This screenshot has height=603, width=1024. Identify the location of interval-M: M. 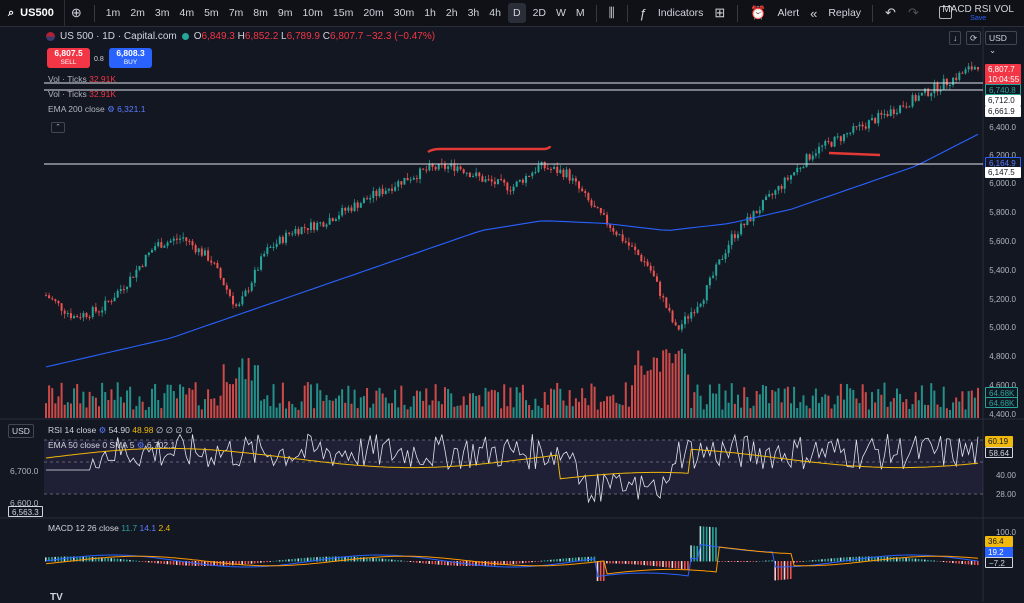
(580, 13).